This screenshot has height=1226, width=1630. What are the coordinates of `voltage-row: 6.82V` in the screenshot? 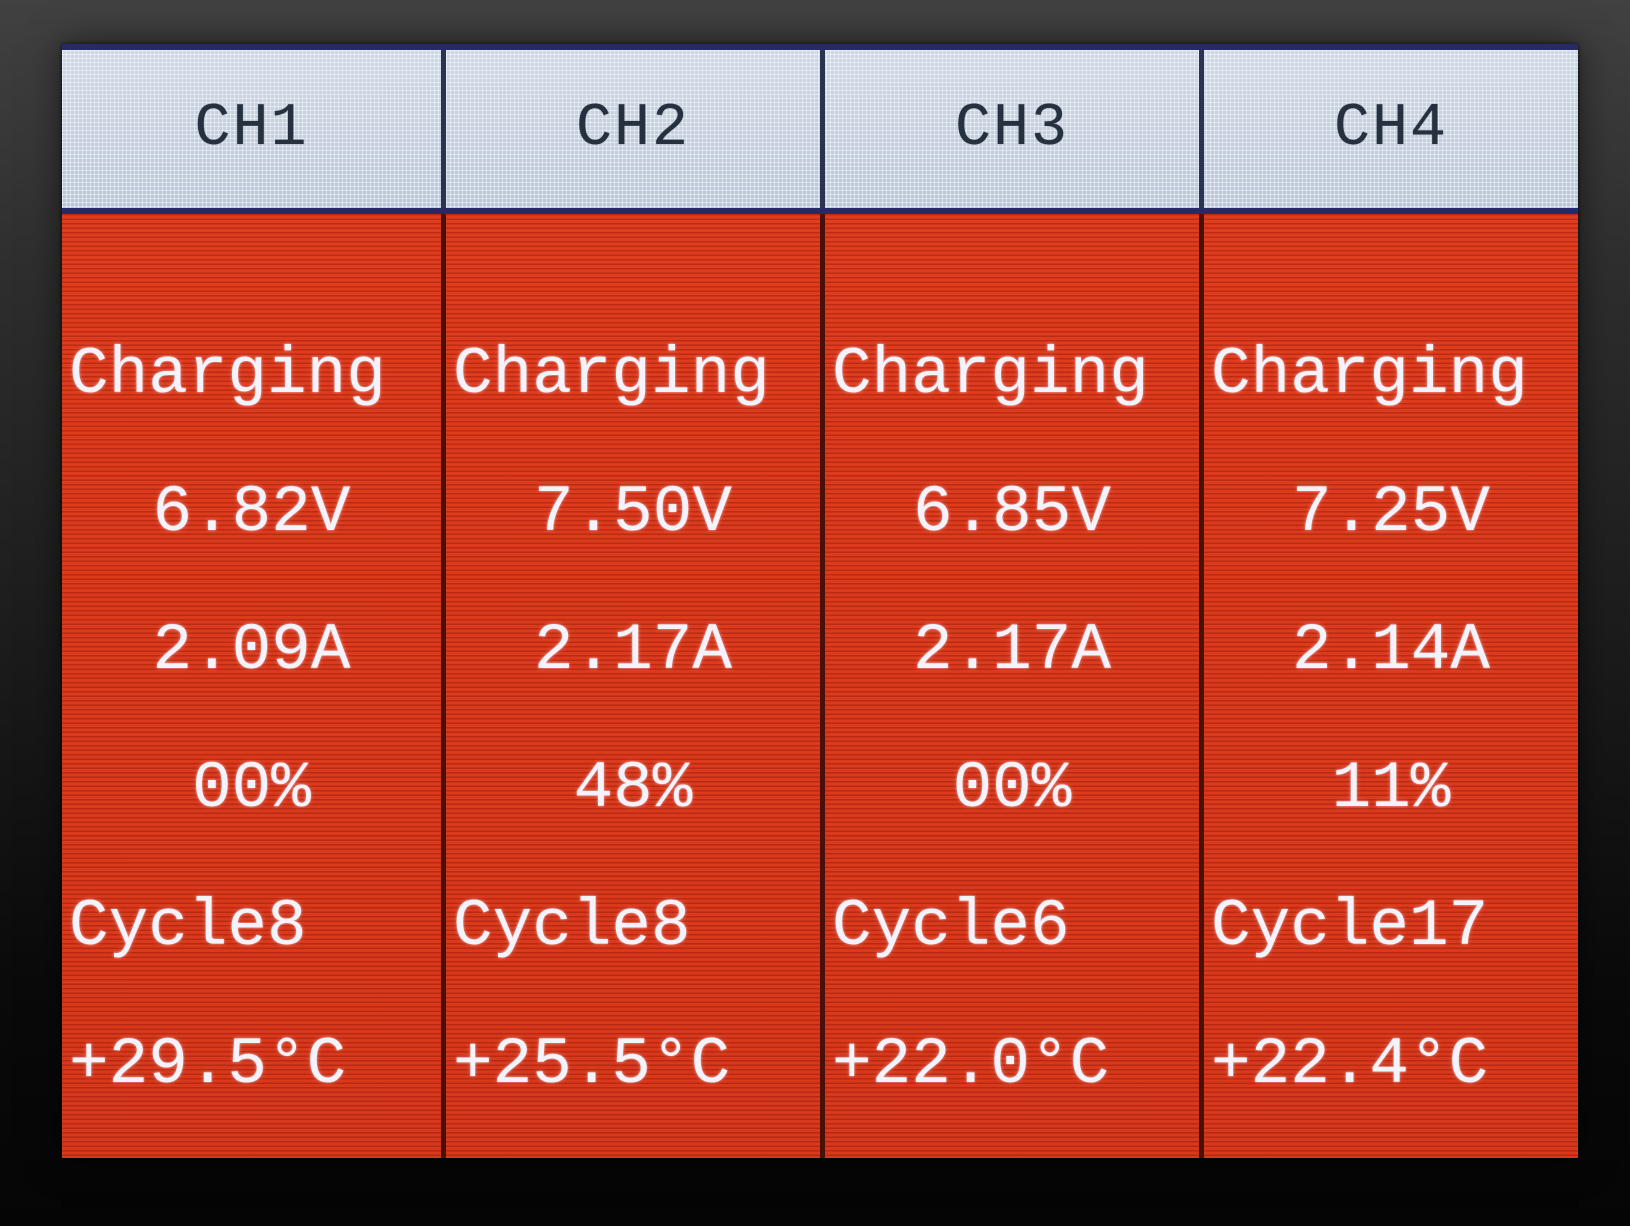 It's located at (251, 513).